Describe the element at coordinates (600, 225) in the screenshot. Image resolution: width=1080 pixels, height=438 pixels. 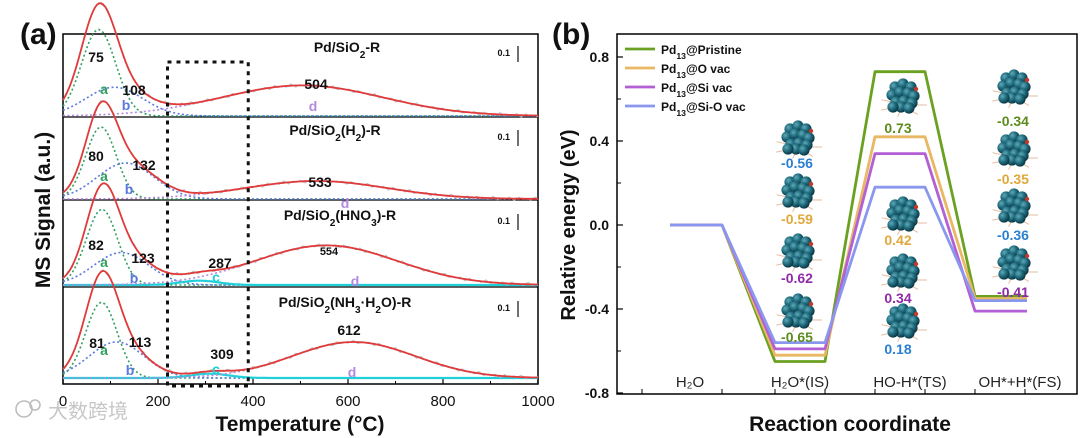
I see `y-tick-label: 0.0` at that location.